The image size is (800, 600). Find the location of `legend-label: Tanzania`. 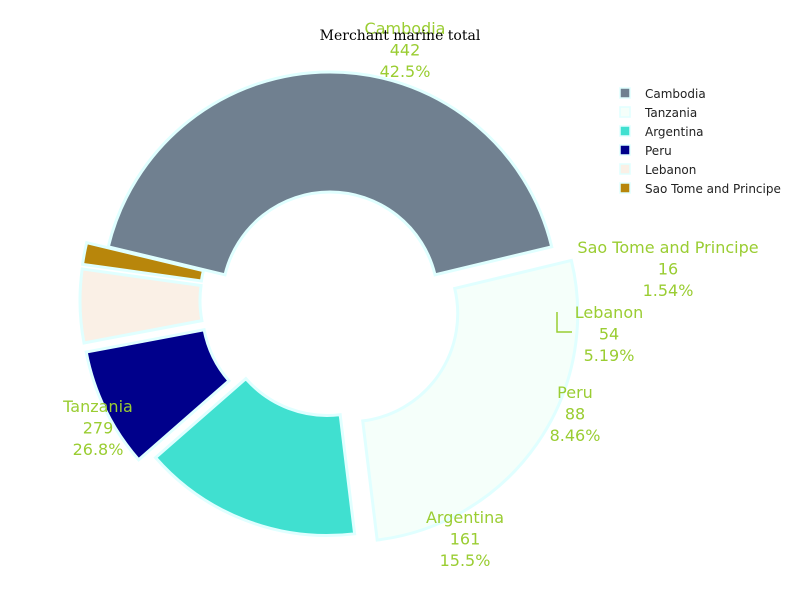

legend-label: Tanzania is located at coordinates (670, 113).